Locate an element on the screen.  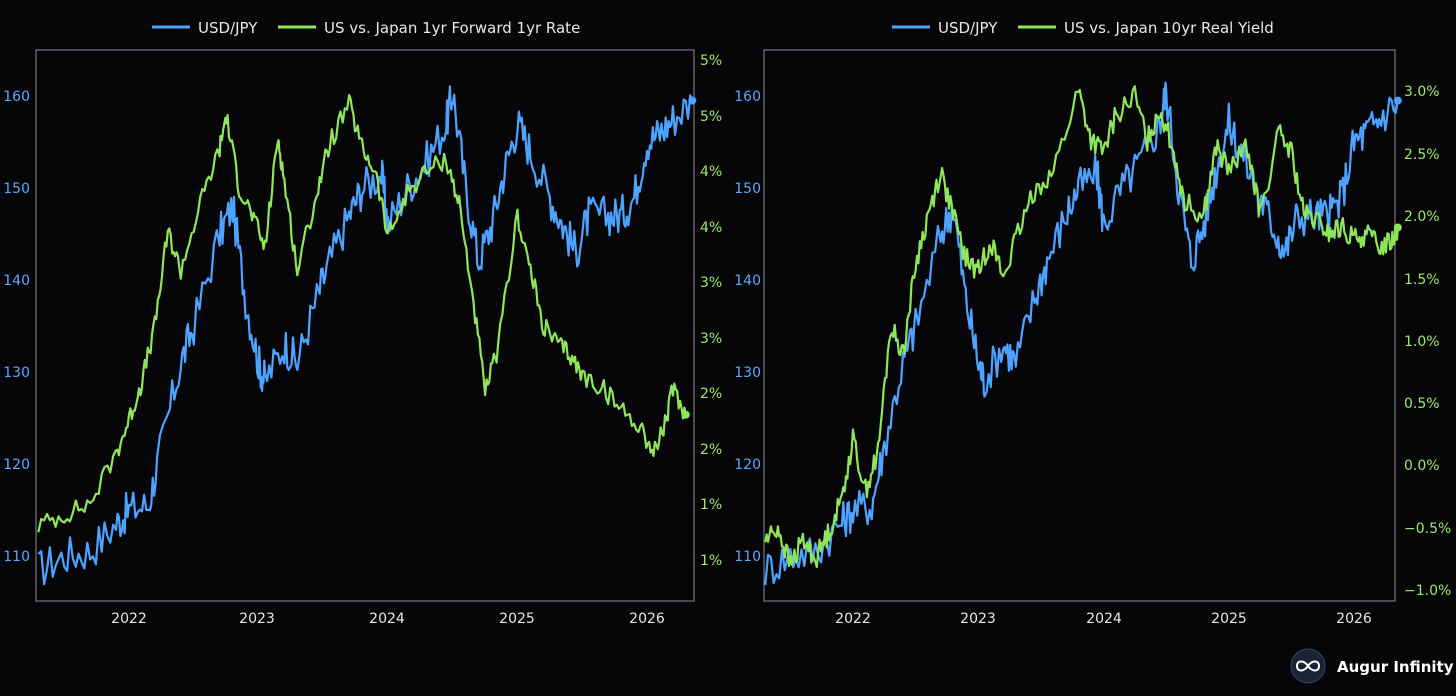
left-y2-ticks: 1% 1% 2% 2% 3% 3% 4% 4% 5% 5% is located at coordinates (711, 311).